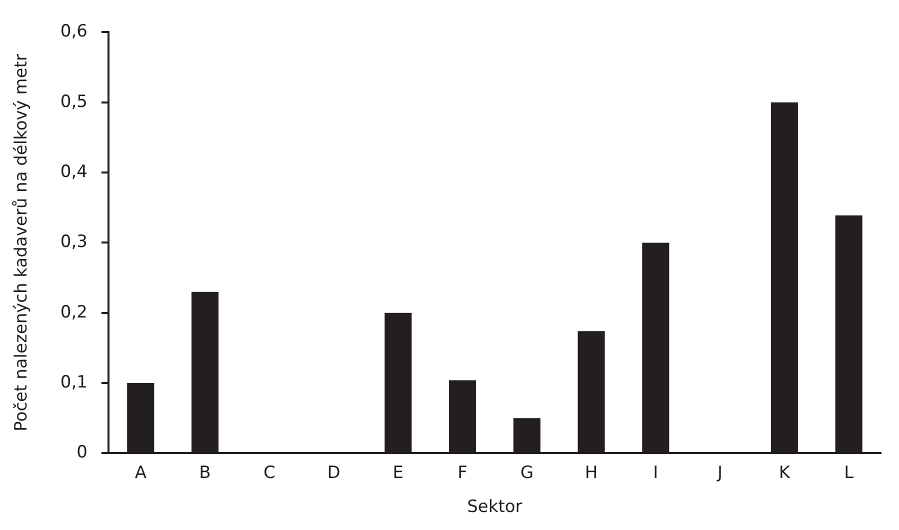 The width and height of the screenshot is (899, 530). Describe the element at coordinates (205, 472) in the screenshot. I see `x-tick-label: B` at that location.